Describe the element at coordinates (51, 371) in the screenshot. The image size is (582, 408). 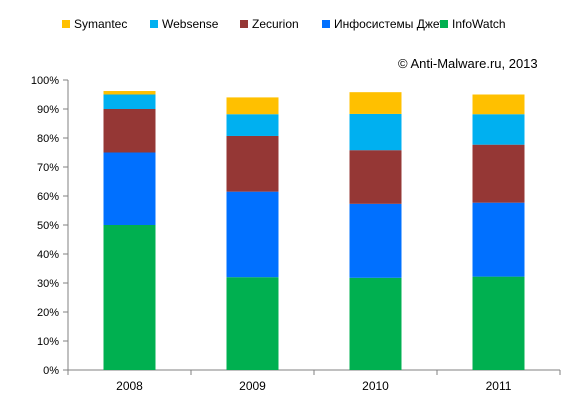
I see `y-tick-label: 0%` at that location.